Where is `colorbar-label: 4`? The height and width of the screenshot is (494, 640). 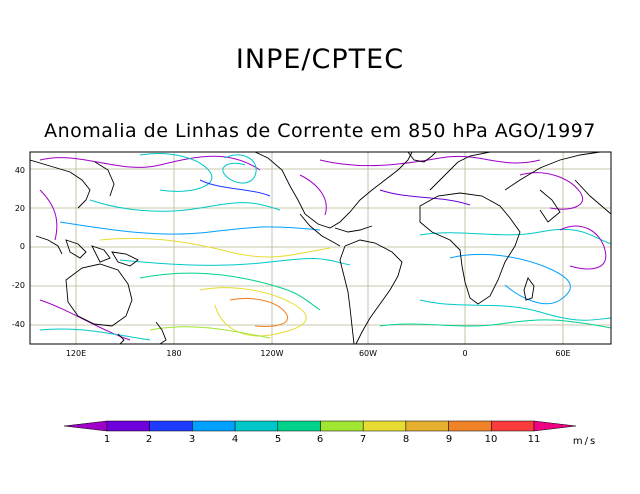 colorbar-label: 4 is located at coordinates (235, 439).